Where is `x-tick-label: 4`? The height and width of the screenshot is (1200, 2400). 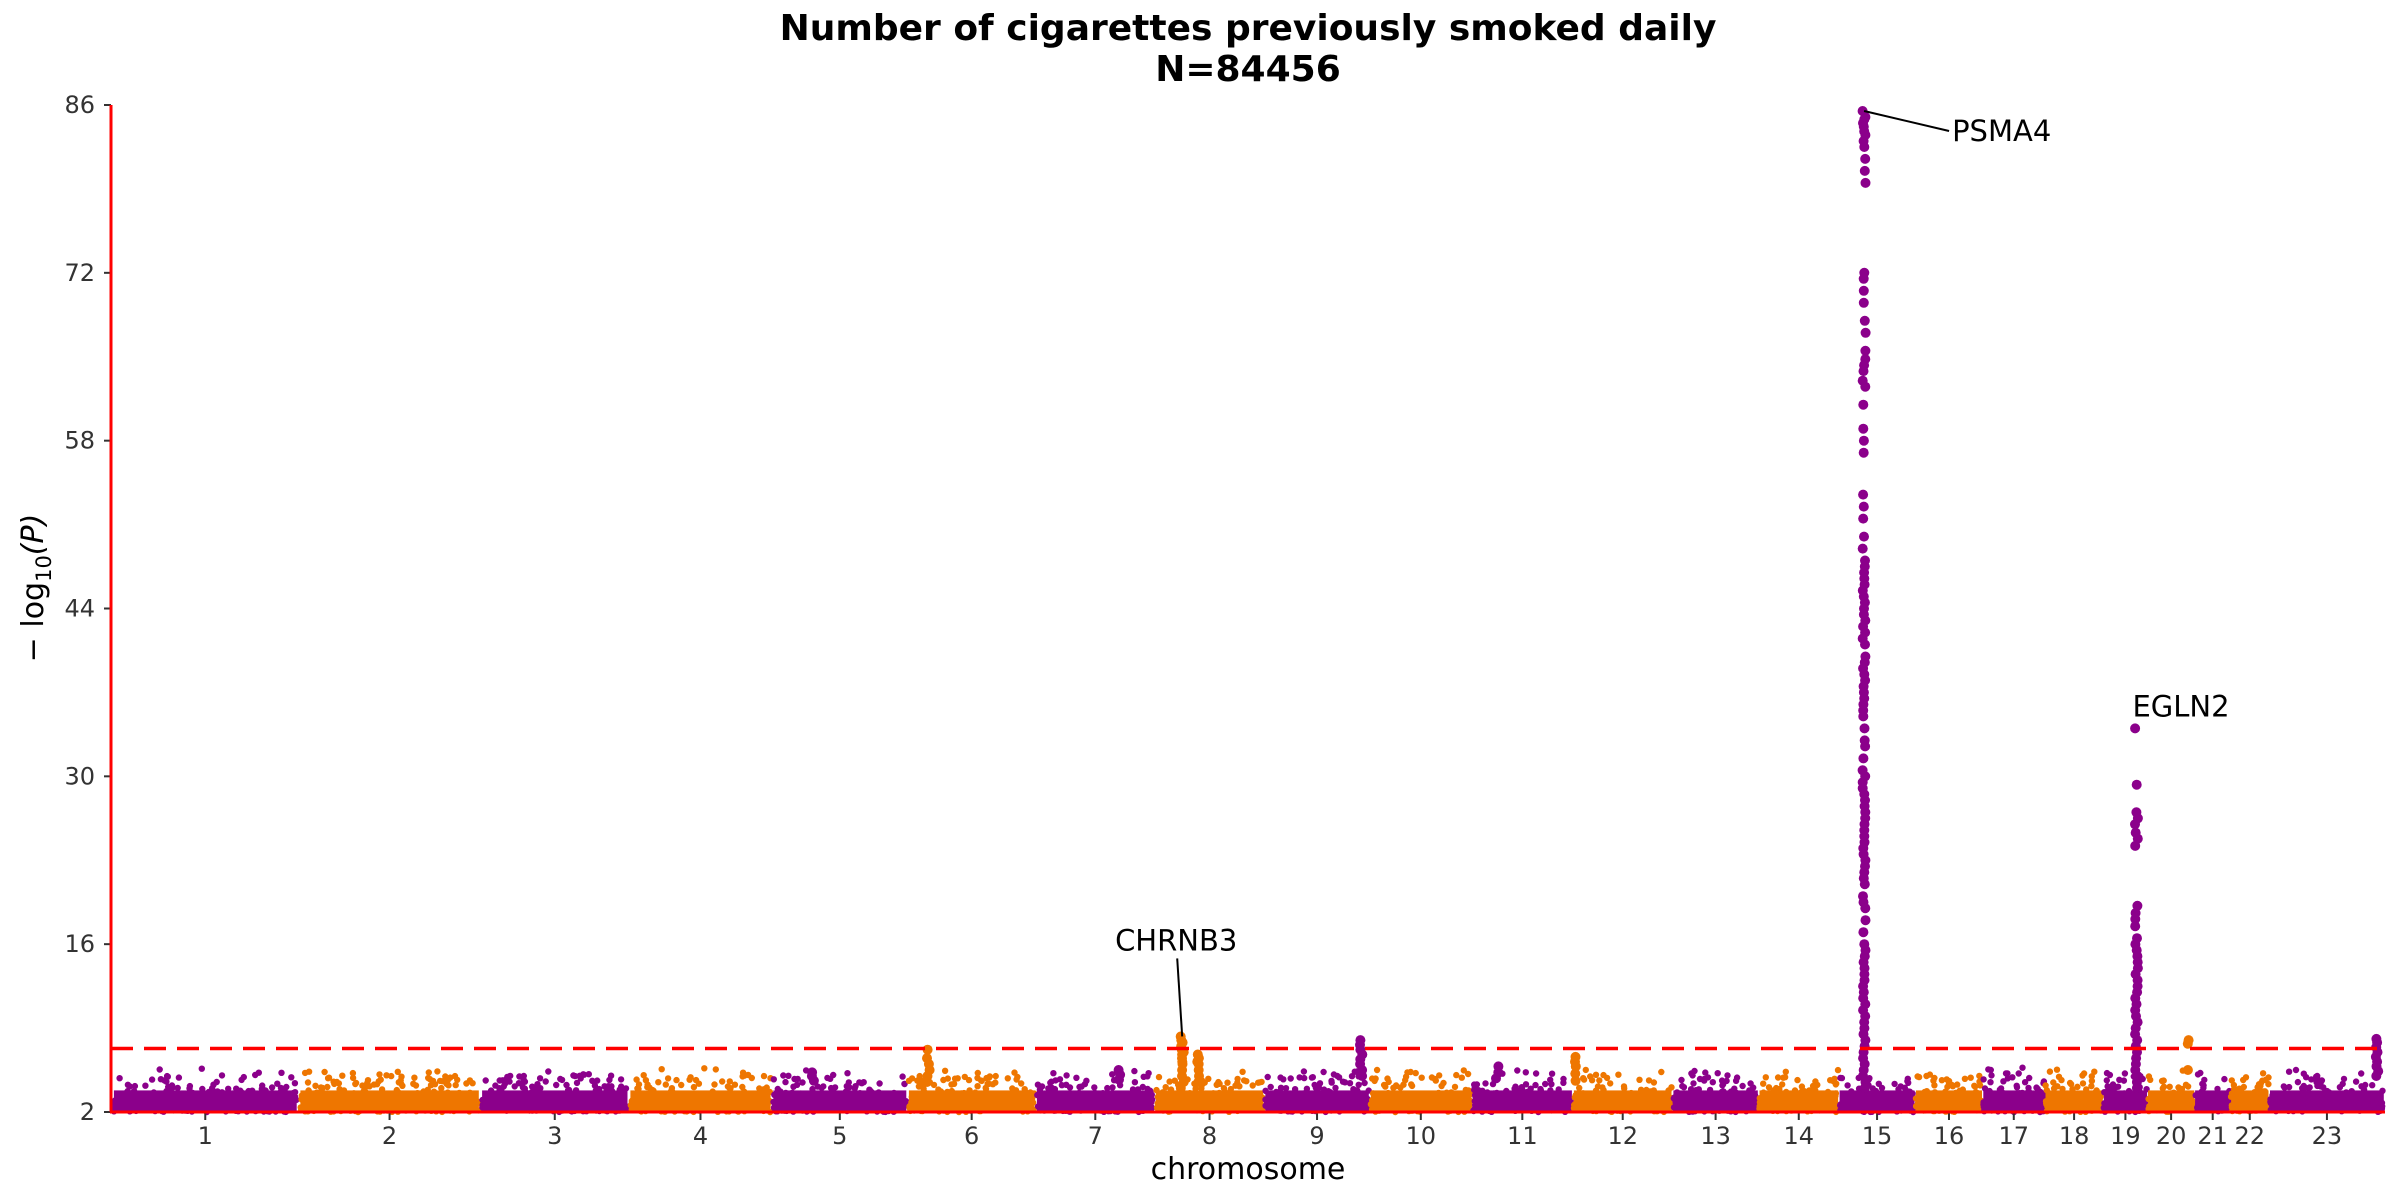
x-tick-label: 4 is located at coordinates (700, 1136).